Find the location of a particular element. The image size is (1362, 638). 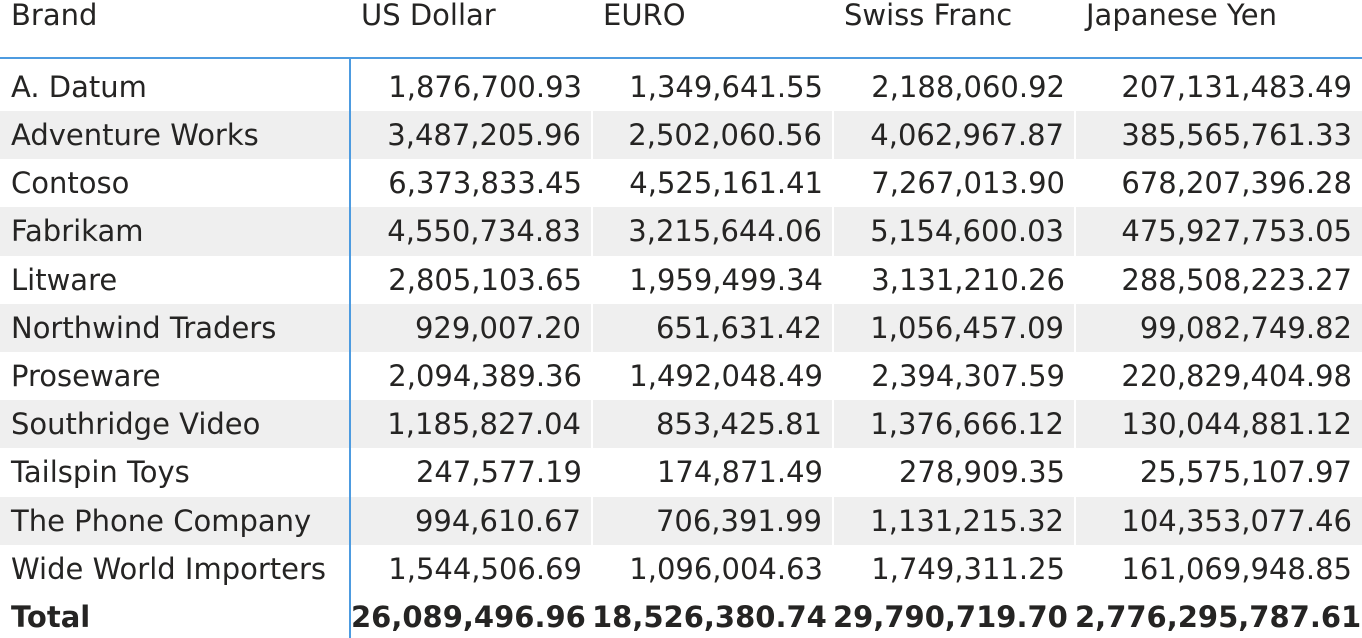

cell-euro: 2,502,060.56 is located at coordinates (712, 135).